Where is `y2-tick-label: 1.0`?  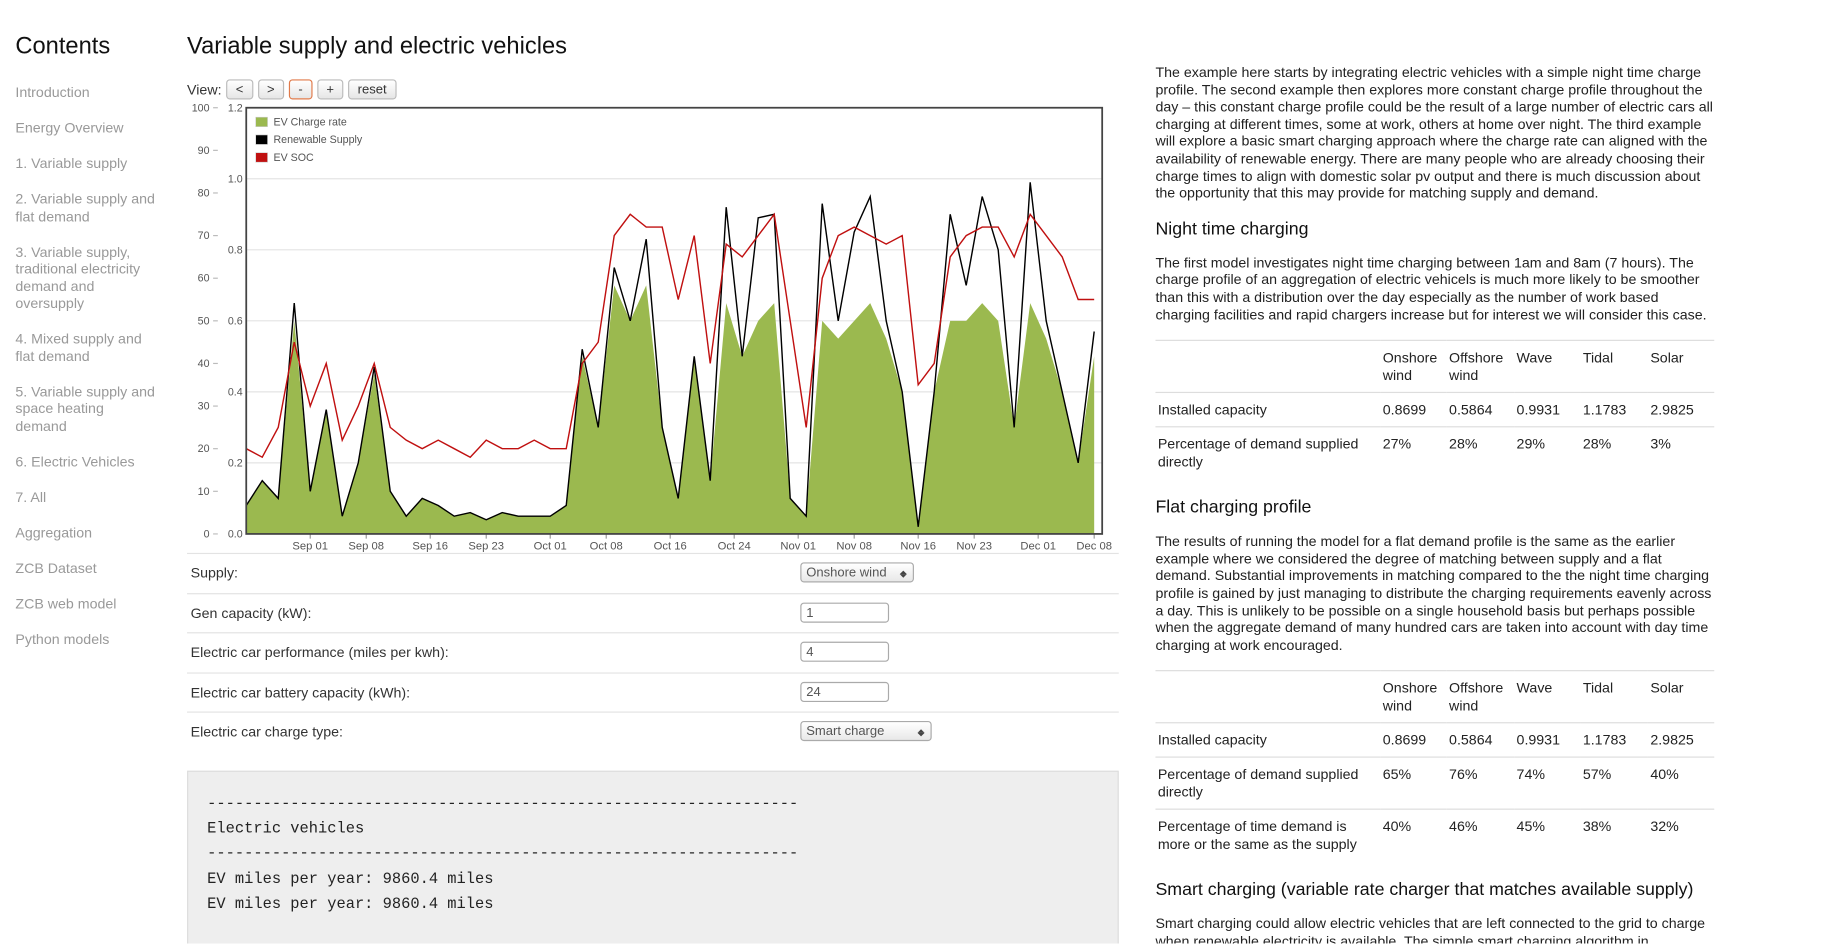 y2-tick-label: 1.0 is located at coordinates (235, 179).